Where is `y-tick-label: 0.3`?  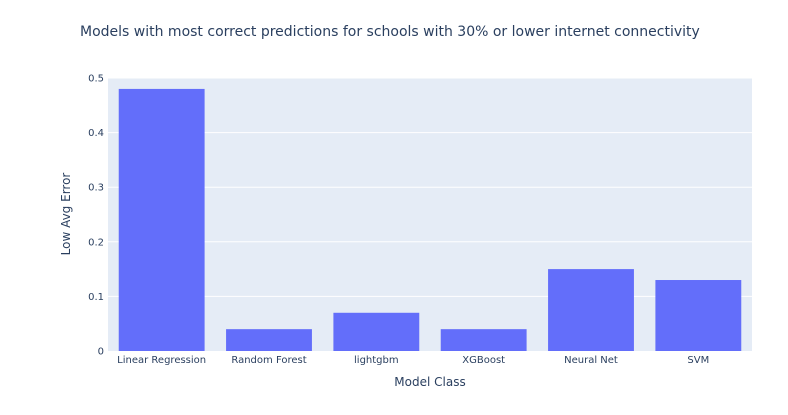
y-tick-label: 0.3 is located at coordinates (96, 188).